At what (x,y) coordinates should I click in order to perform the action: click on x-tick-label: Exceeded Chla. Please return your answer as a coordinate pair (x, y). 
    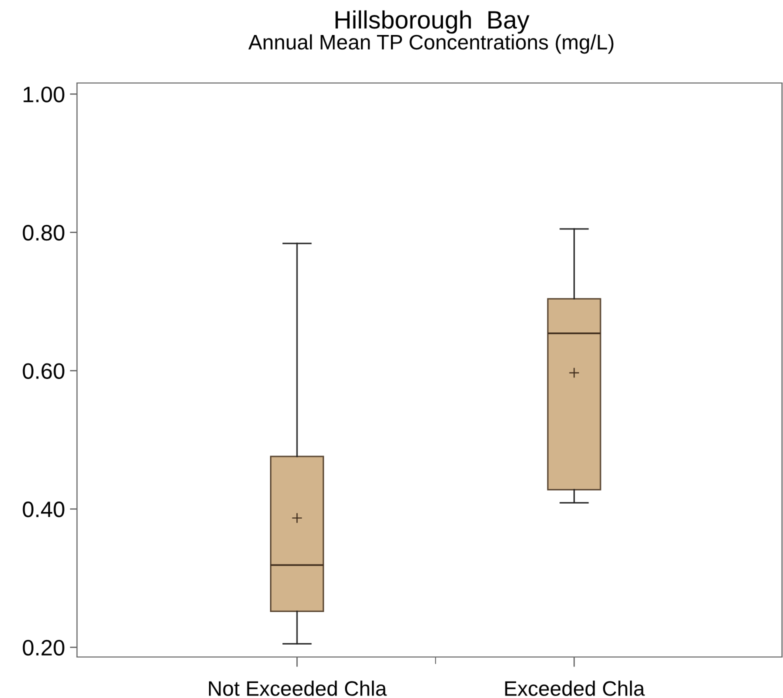
    Looking at the image, I should click on (575, 688).